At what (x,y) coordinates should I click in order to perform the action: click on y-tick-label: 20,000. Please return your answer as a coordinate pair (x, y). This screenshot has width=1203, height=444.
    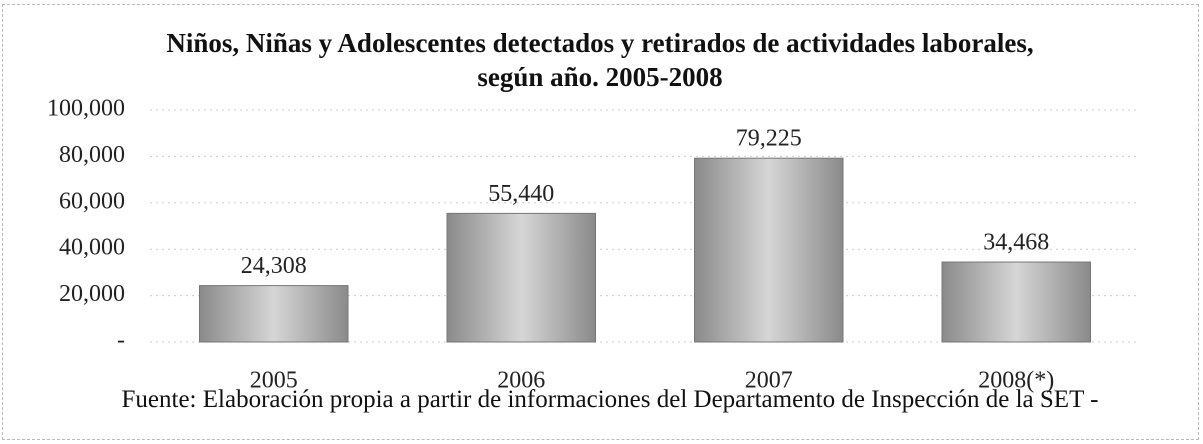
    Looking at the image, I should click on (92, 294).